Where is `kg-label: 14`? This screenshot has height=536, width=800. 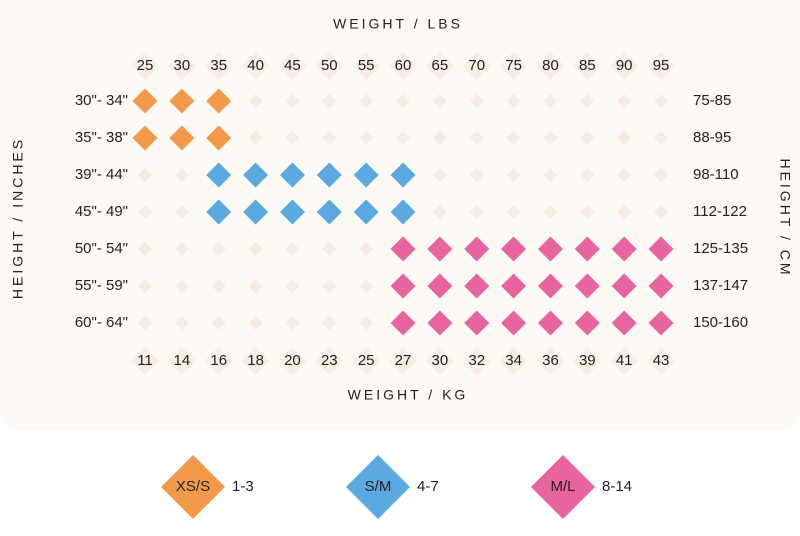 kg-label: 14 is located at coordinates (182, 360).